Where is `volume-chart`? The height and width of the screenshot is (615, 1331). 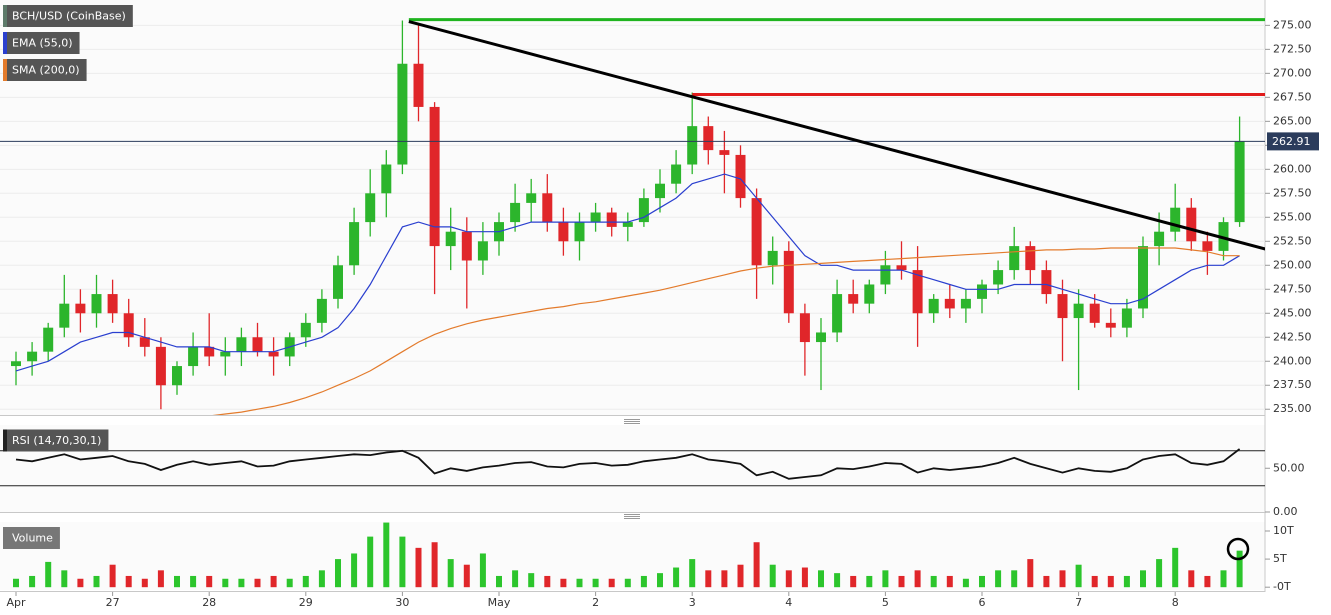 volume-chart is located at coordinates (628, 555).